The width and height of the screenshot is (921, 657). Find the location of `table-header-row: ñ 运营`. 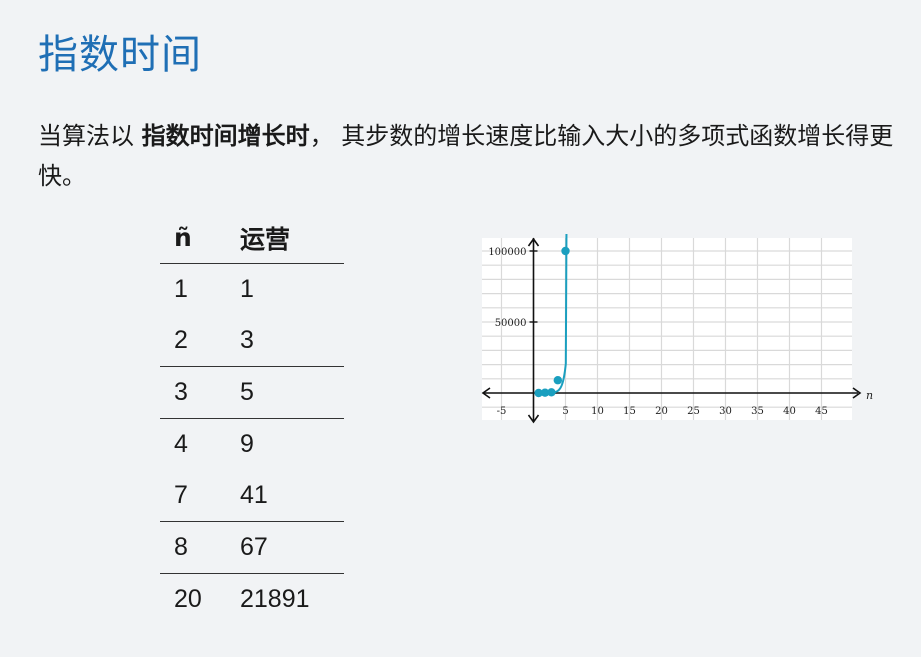

table-header-row: ñ 运营 is located at coordinates (252, 238).